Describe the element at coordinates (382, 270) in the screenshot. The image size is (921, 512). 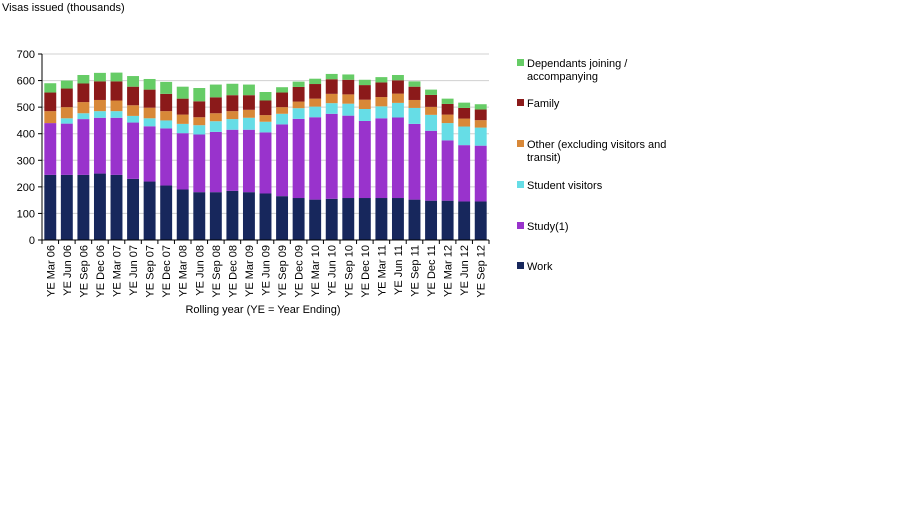
I see `x-tick-label: YE Mar 11` at that location.